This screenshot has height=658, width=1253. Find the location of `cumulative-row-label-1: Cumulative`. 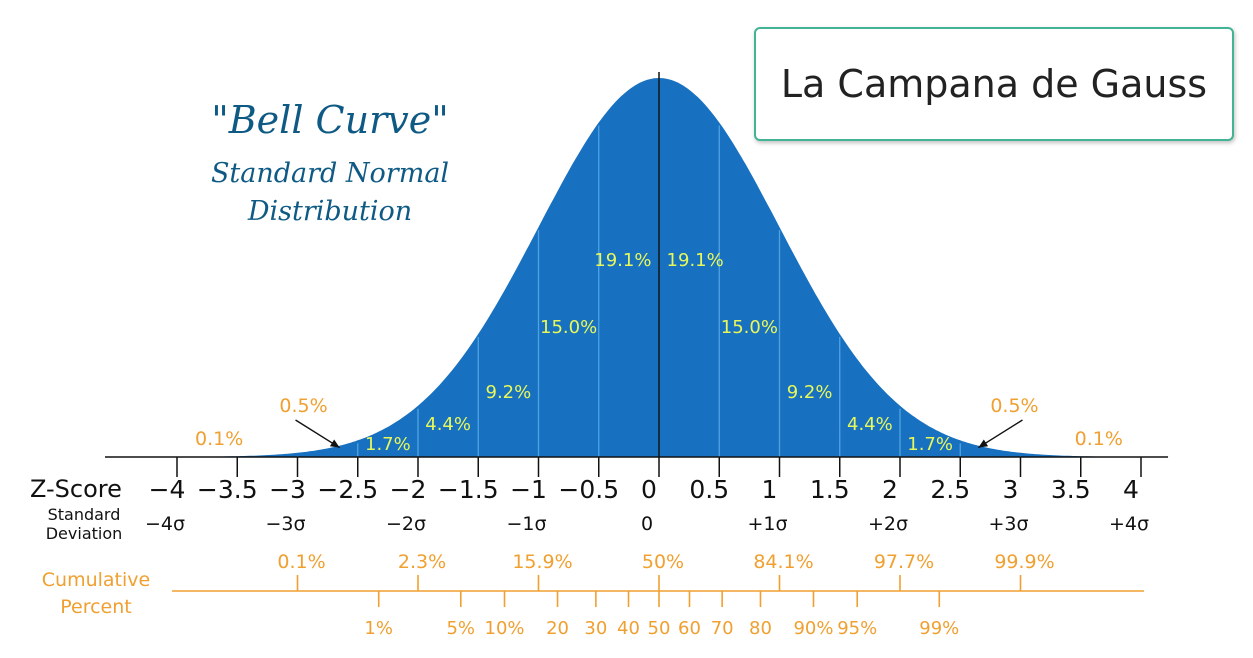

cumulative-row-label-1: Cumulative is located at coordinates (96, 580).